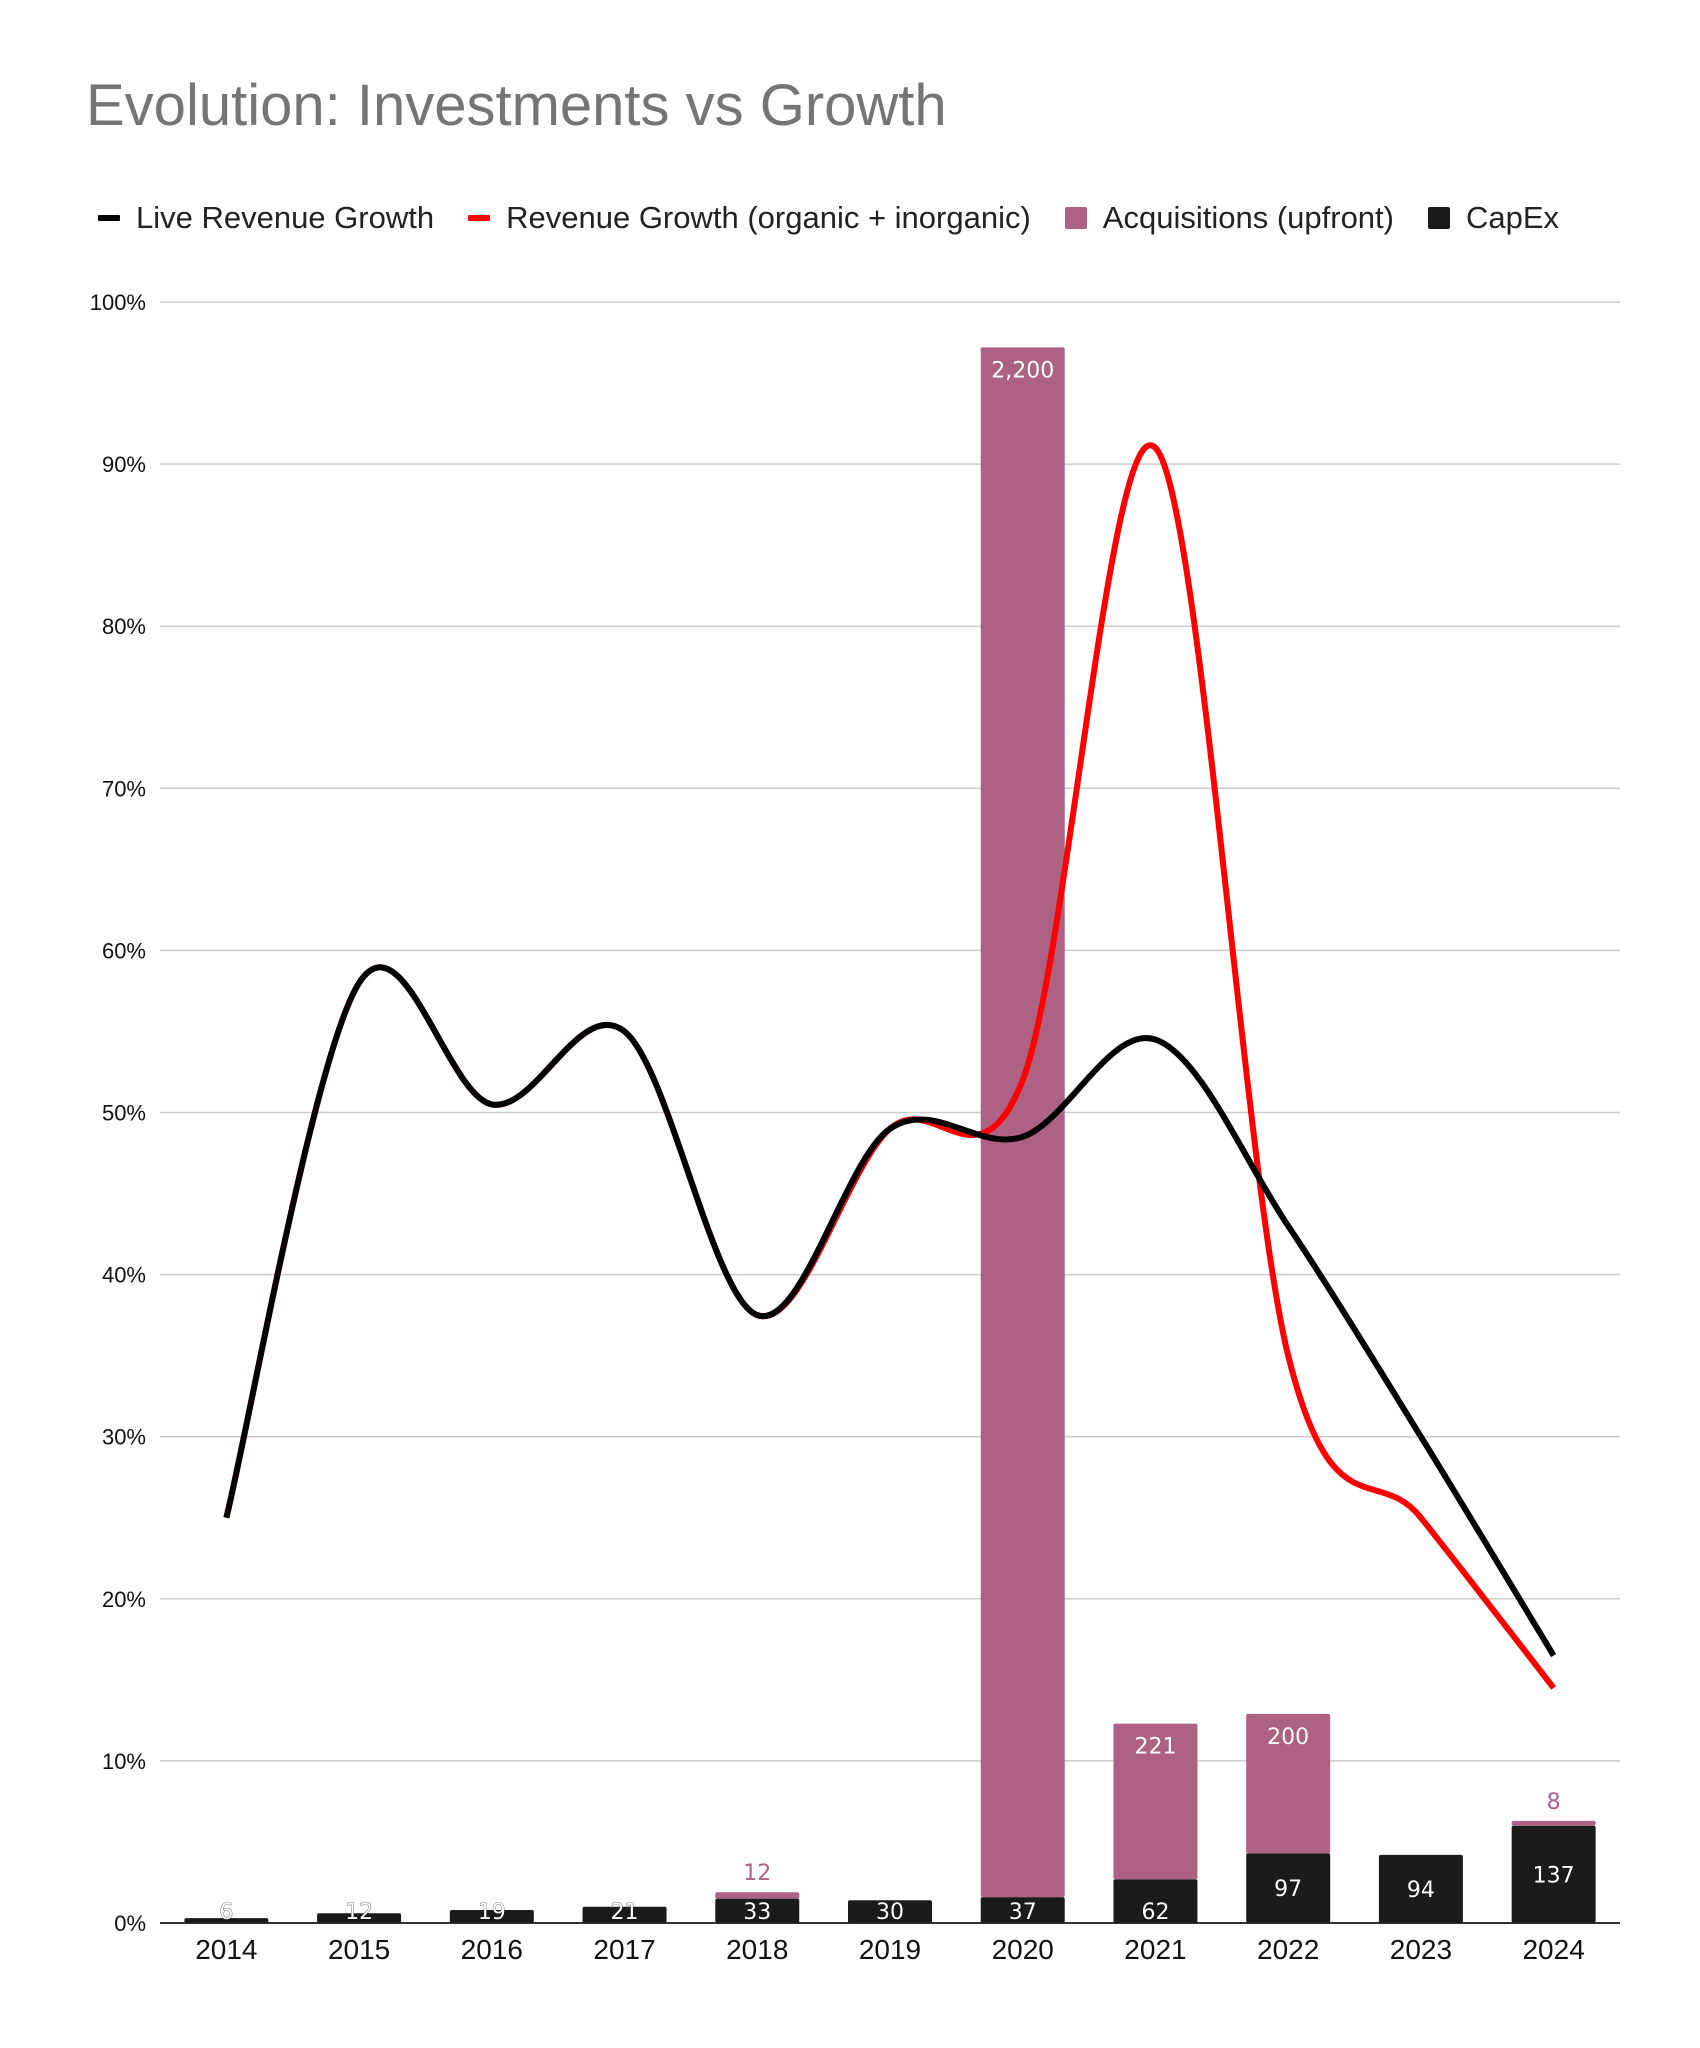 The image size is (1700, 2048). Describe the element at coordinates (124, 1599) in the screenshot. I see `y-tick-label: 20%` at that location.